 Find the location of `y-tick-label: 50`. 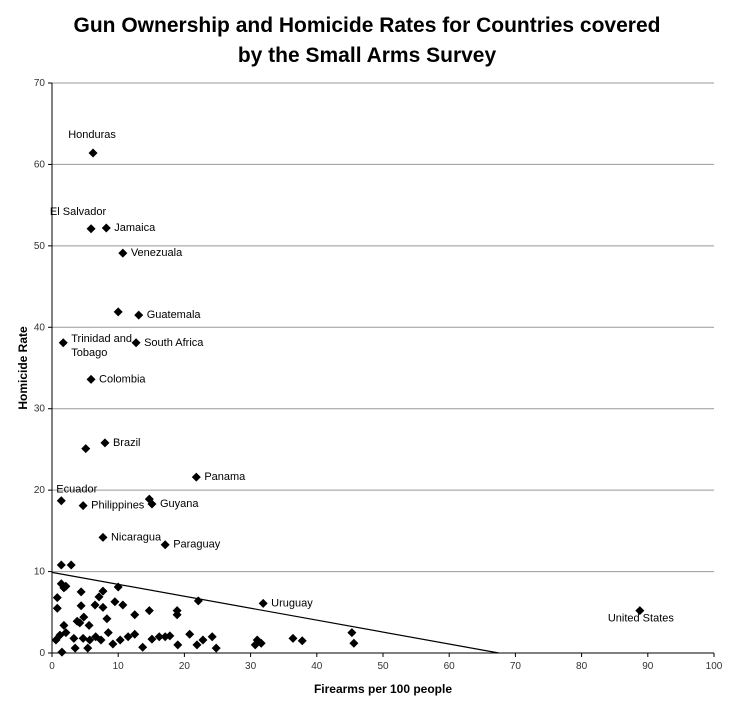

y-tick-label: 50 is located at coordinates (40, 246).